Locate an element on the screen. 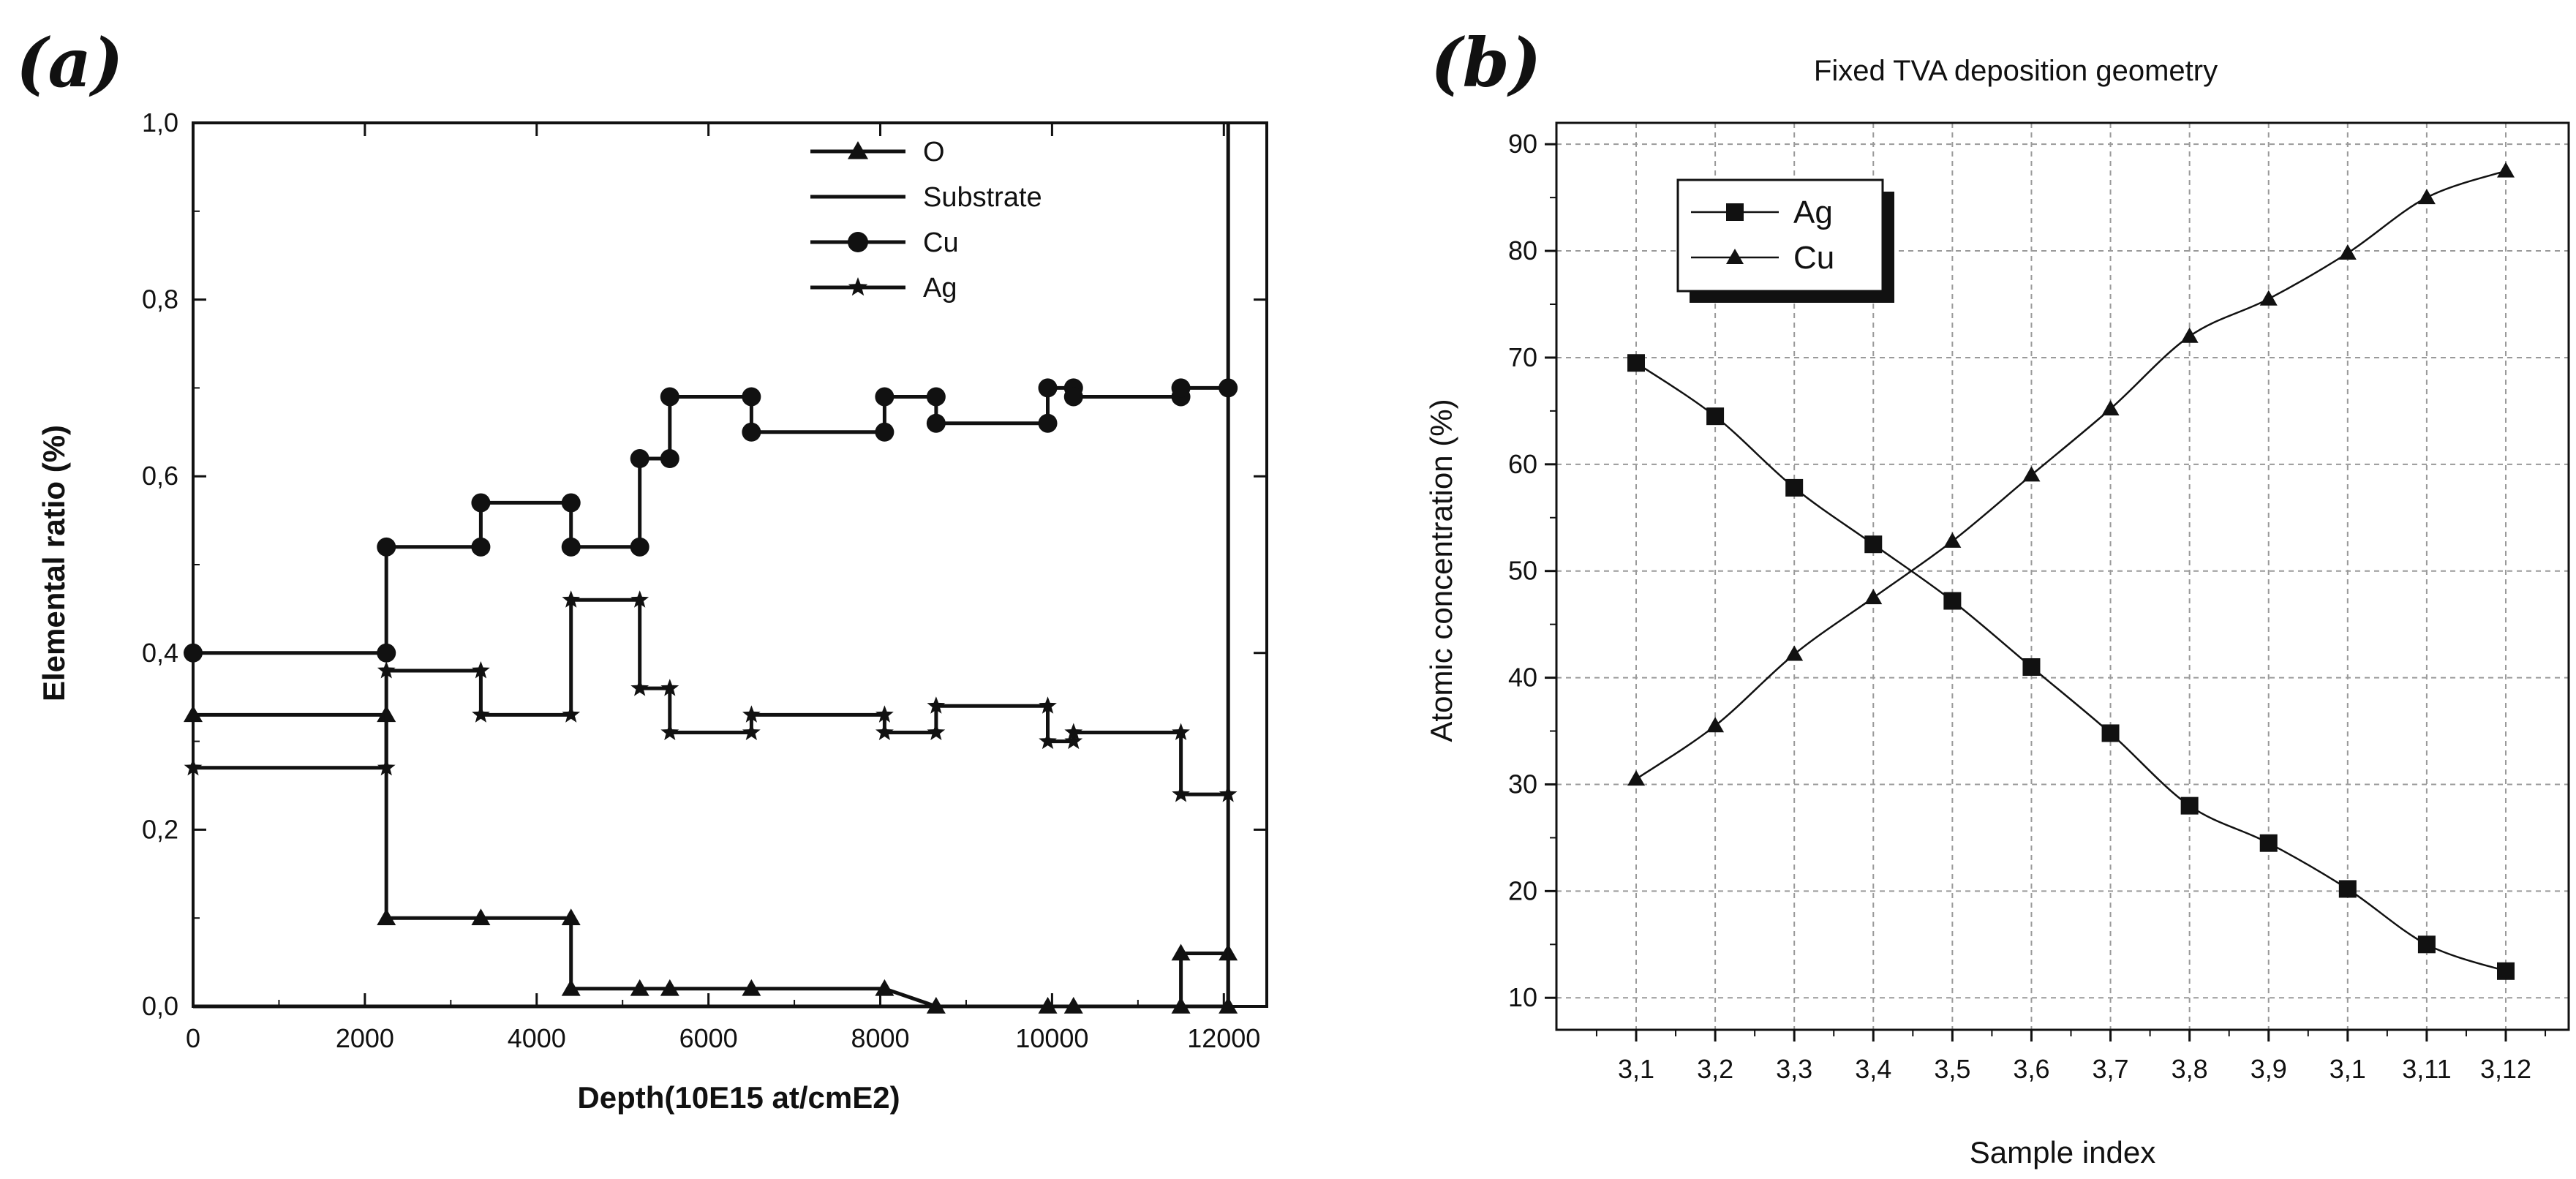 The image size is (2576, 1179). panel-a-x-tick-label: 4000 is located at coordinates (537, 1038).